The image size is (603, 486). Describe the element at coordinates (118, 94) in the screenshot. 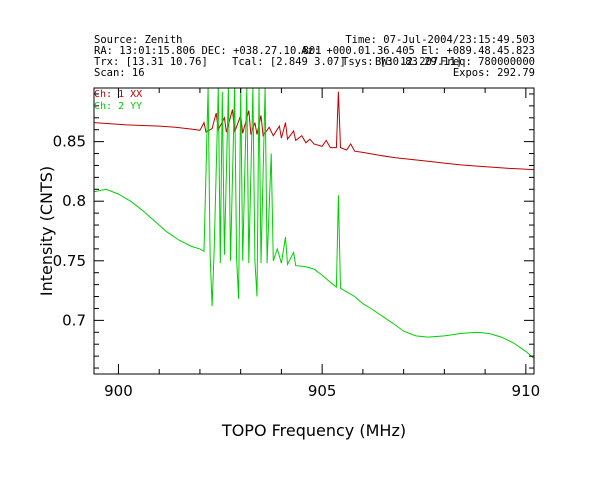

I see `legend-entry-1: Ch: 1 XX` at that location.